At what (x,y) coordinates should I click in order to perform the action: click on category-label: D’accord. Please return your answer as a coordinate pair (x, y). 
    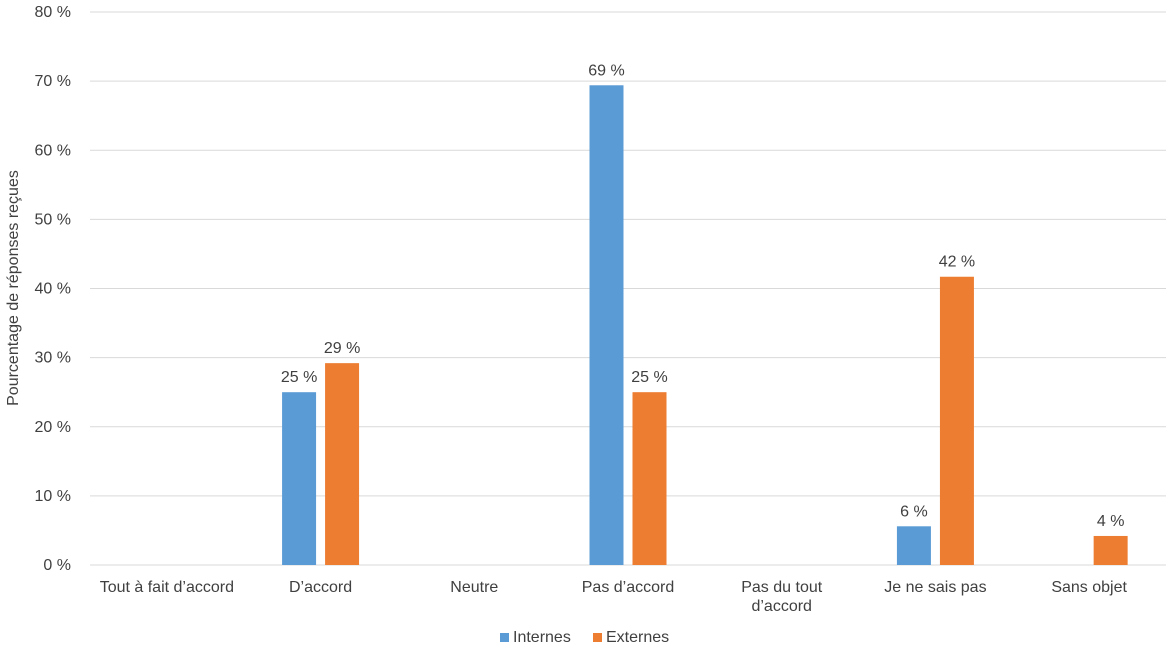
    Looking at the image, I should click on (320, 587).